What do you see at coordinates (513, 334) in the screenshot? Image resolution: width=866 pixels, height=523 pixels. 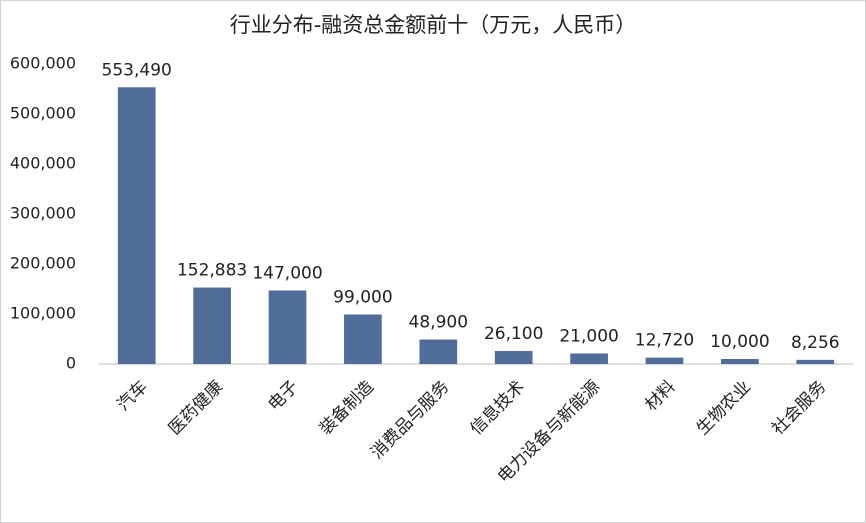 I see `value-label: 26,100` at bounding box center [513, 334].